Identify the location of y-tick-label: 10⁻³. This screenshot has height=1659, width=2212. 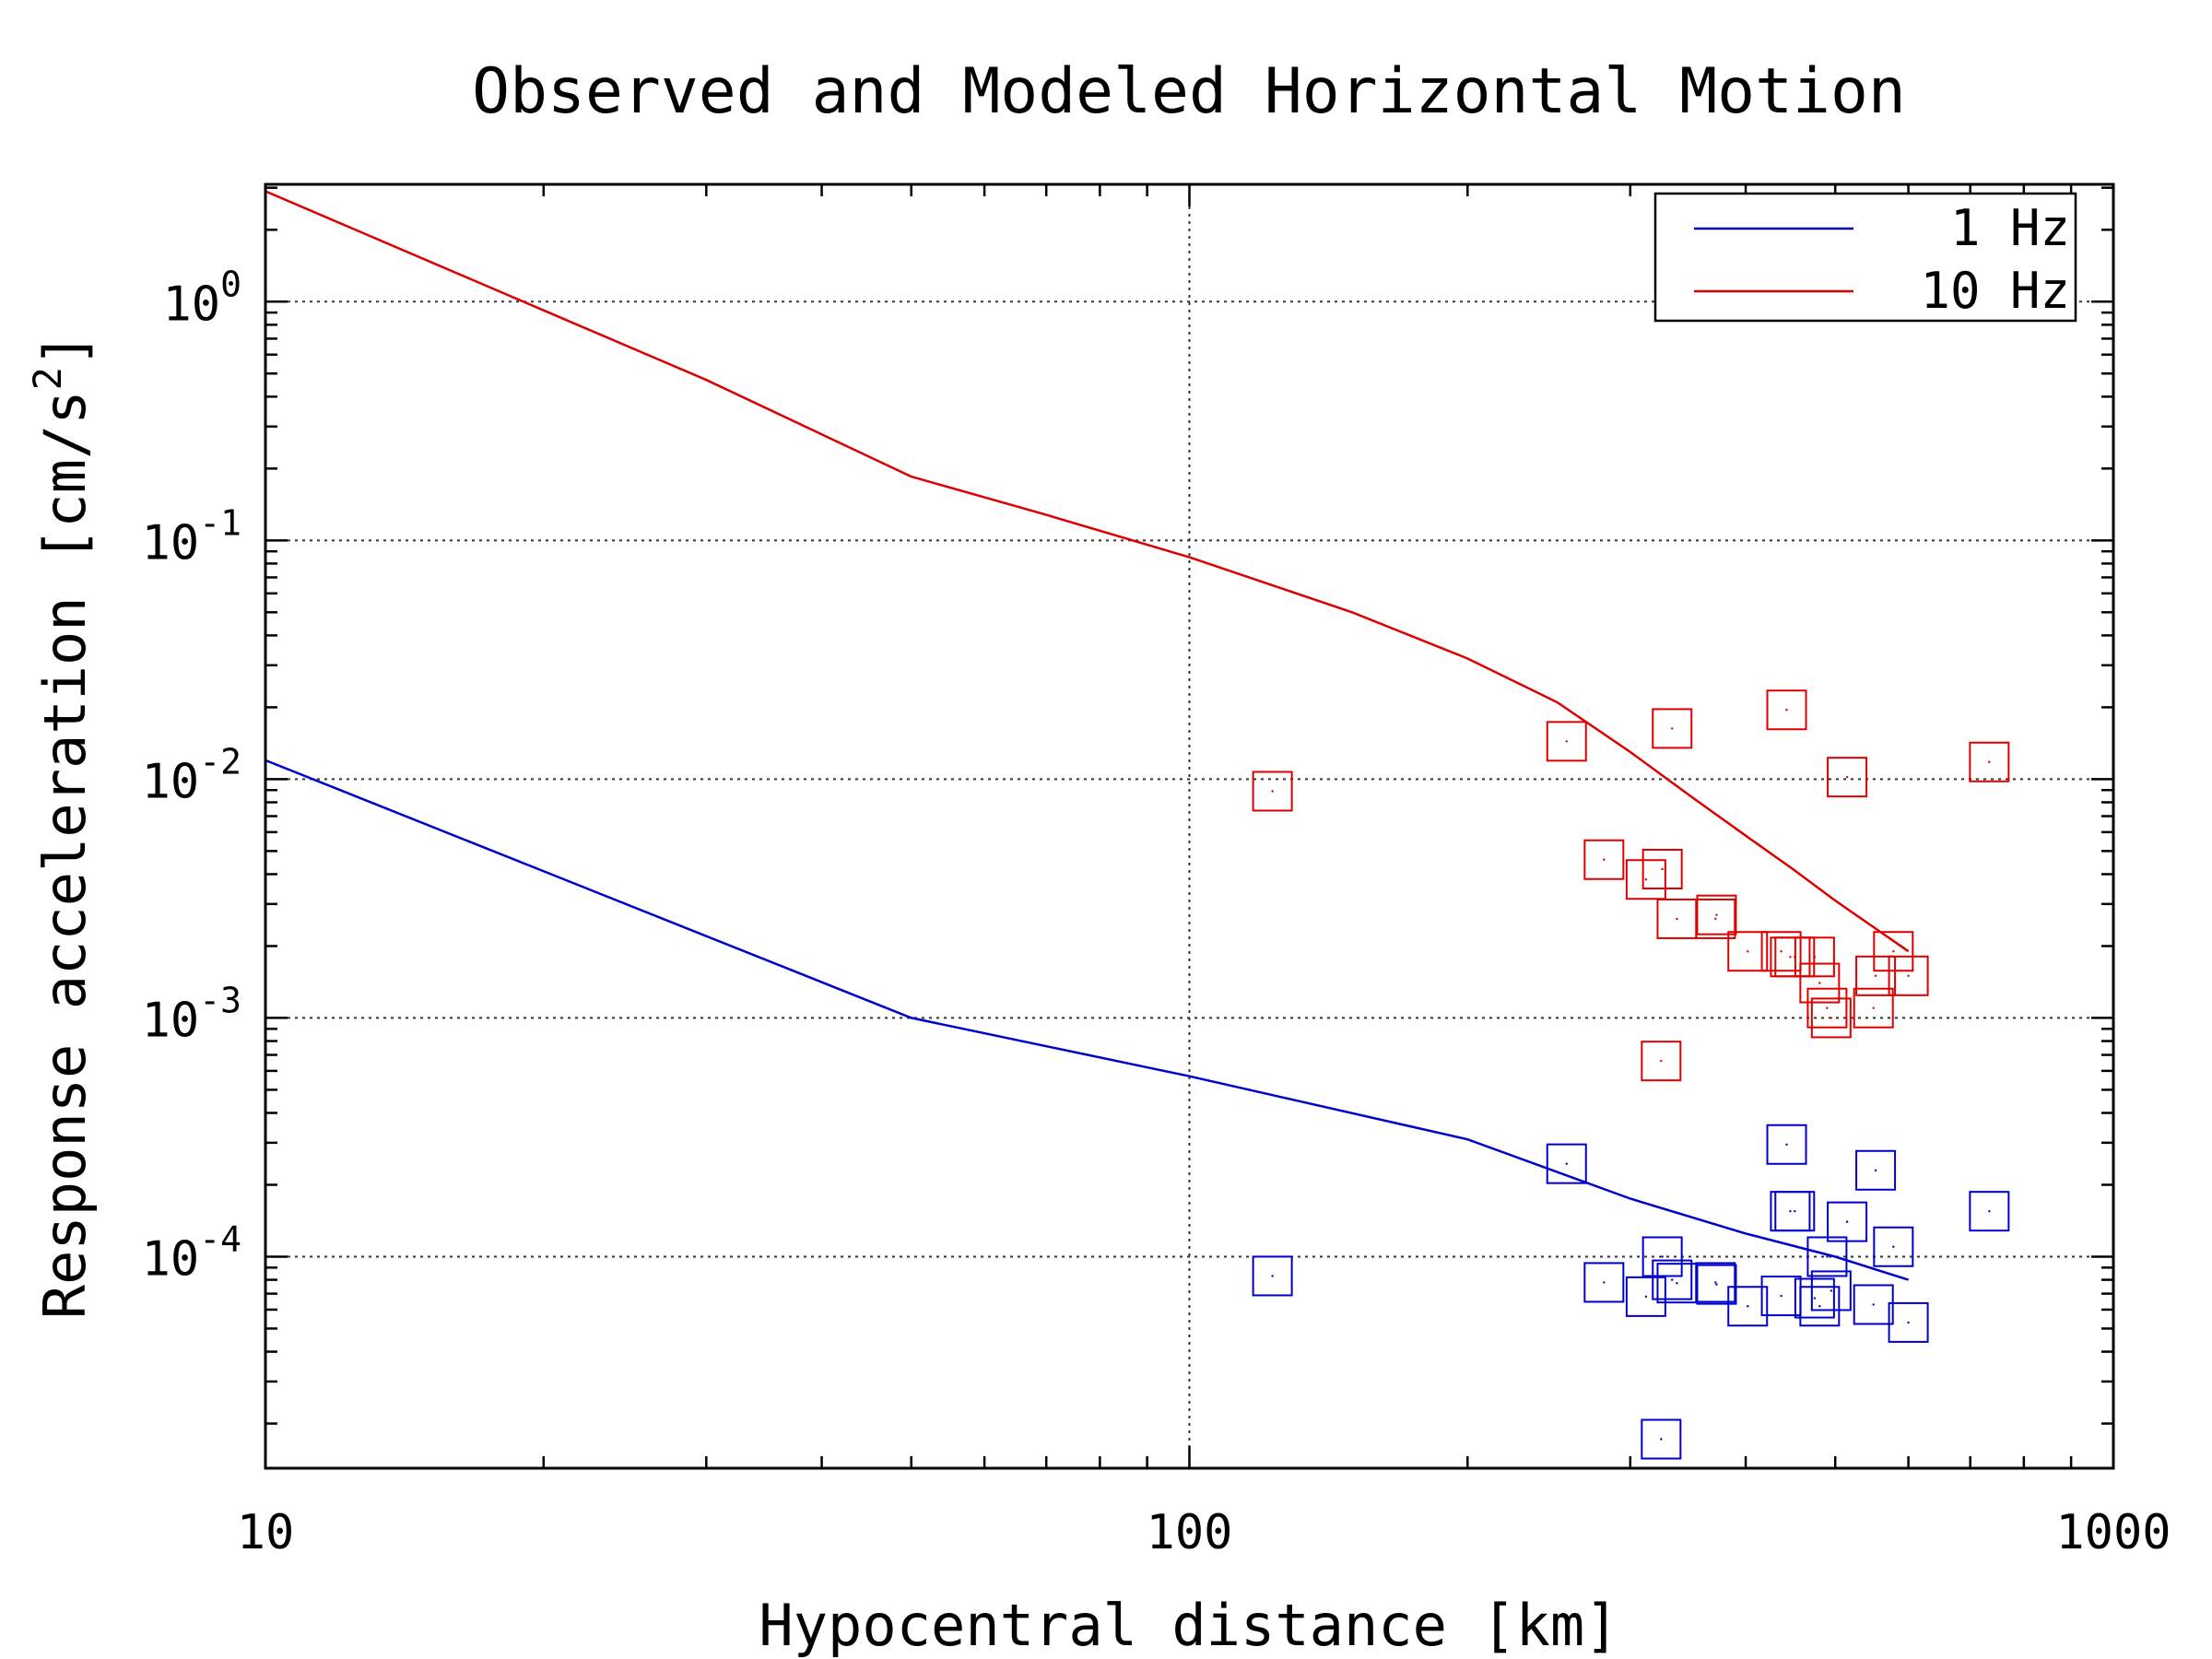
(191, 1014).